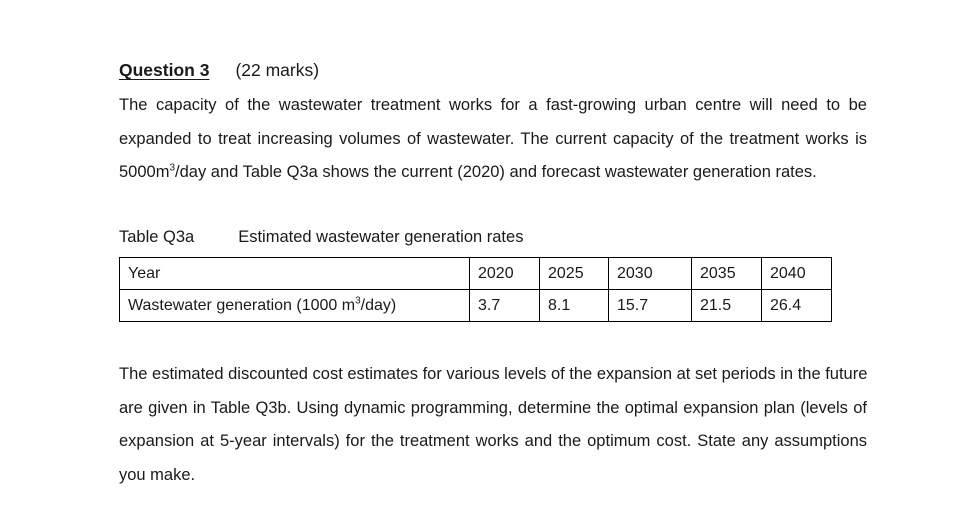 This screenshot has height=513, width=976. I want to click on year-cell: 2030, so click(650, 273).